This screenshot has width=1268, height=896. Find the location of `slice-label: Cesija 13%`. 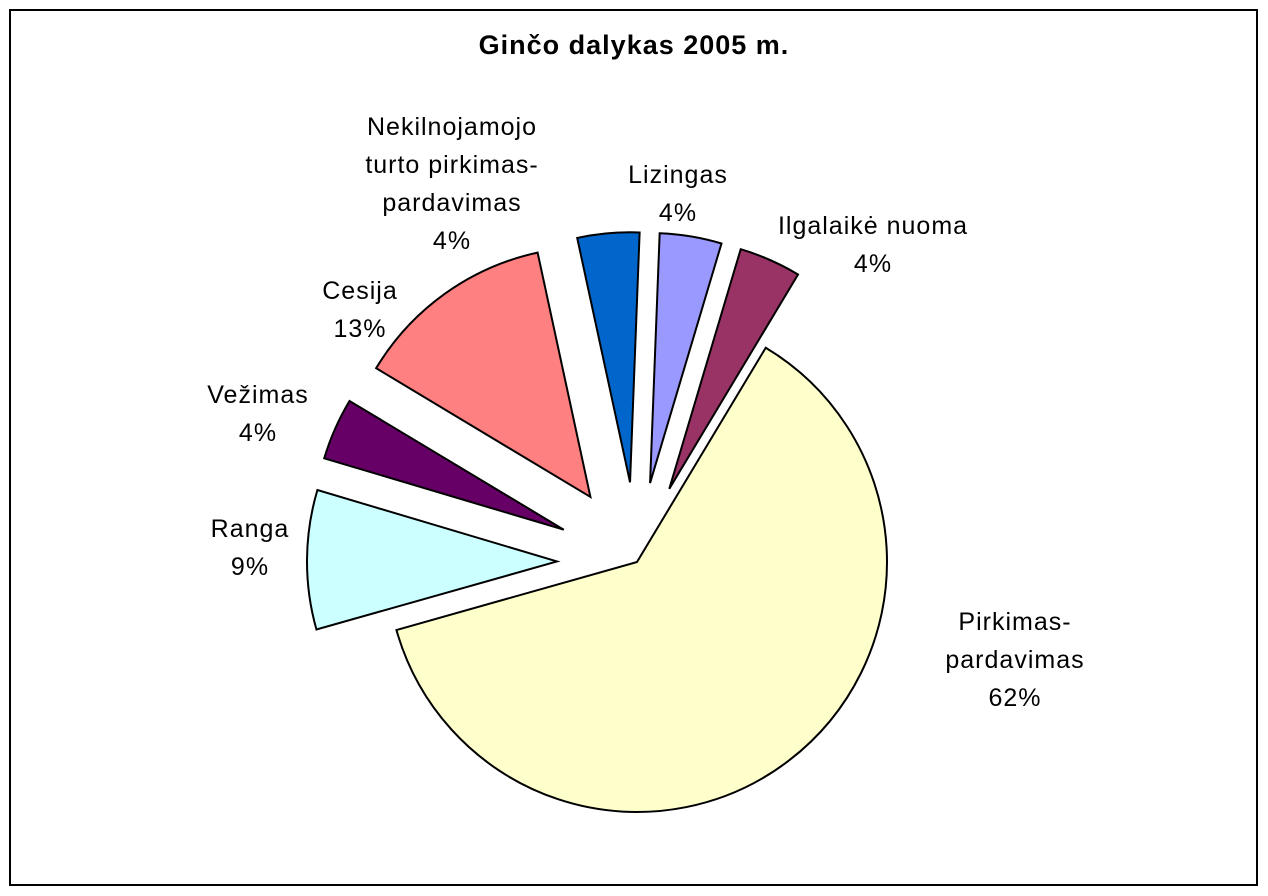

slice-label: Cesija 13% is located at coordinates (360, 310).